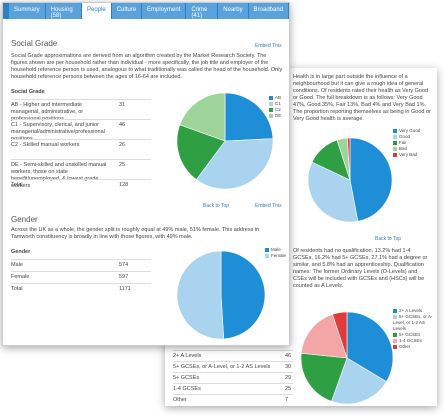 This screenshot has height=415, width=444. What do you see at coordinates (410, 130) in the screenshot?
I see `legend-label: Very Good` at bounding box center [410, 130].